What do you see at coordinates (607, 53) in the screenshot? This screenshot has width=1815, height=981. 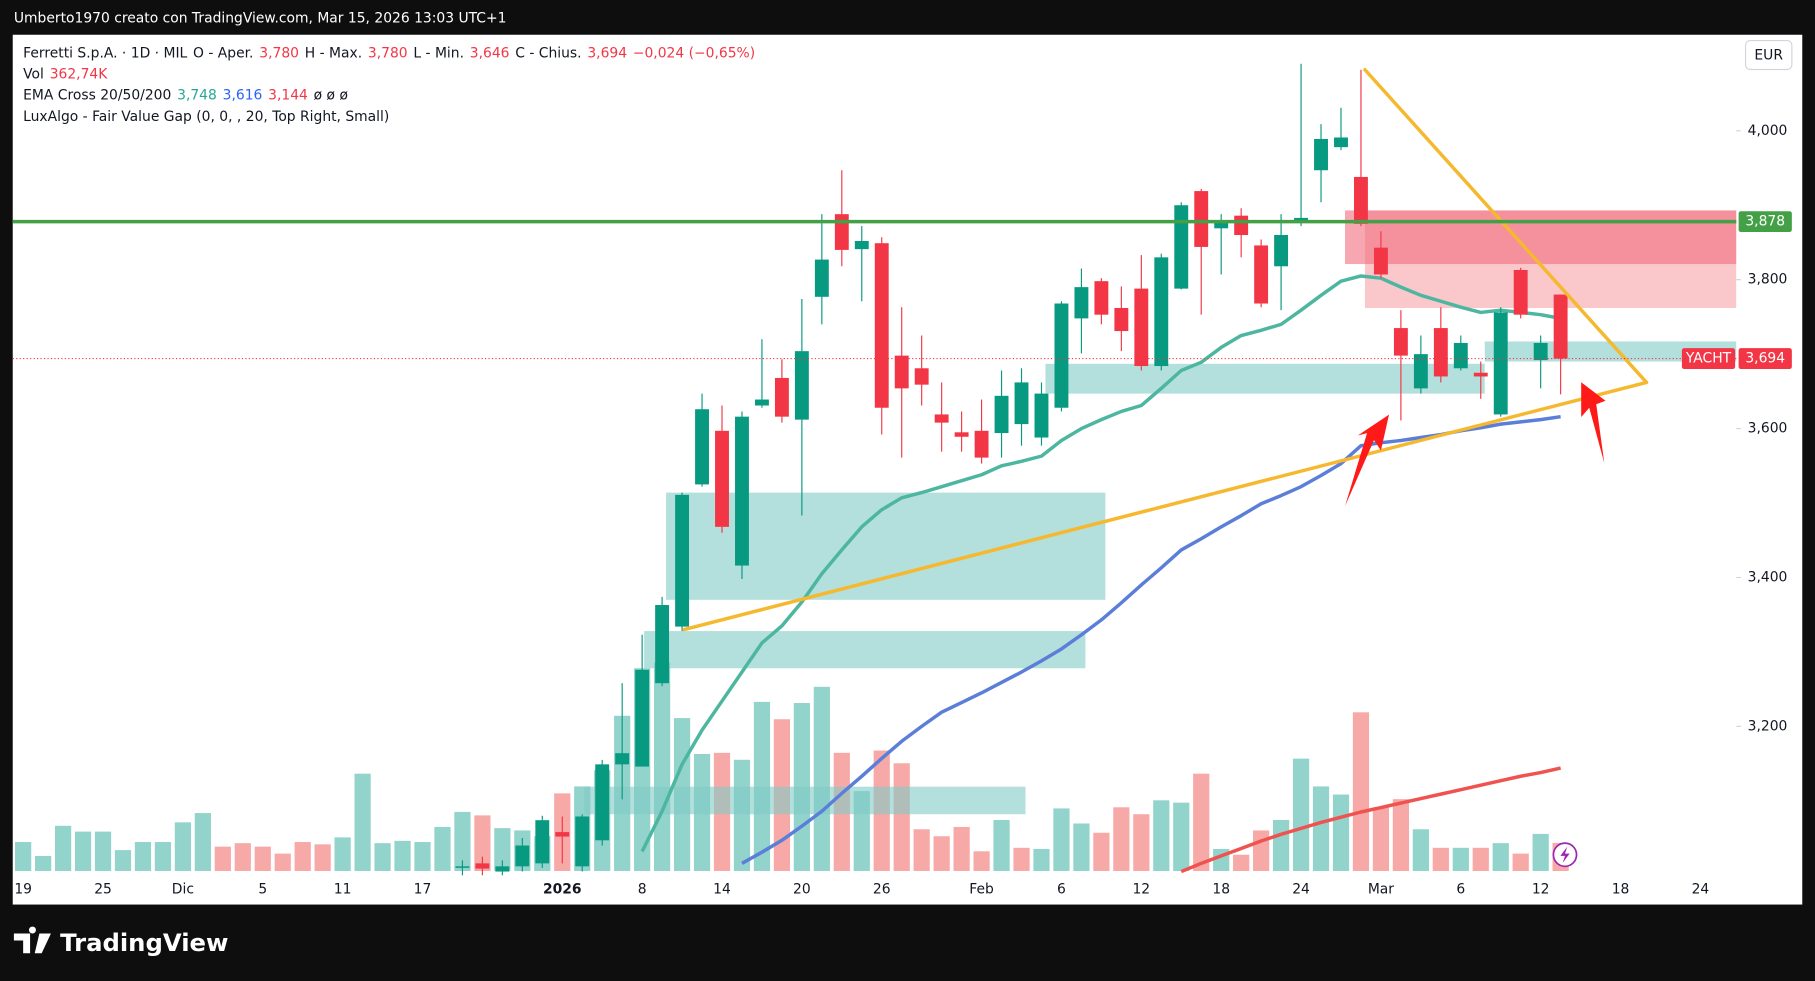 I see `legend-text: 3,694` at bounding box center [607, 53].